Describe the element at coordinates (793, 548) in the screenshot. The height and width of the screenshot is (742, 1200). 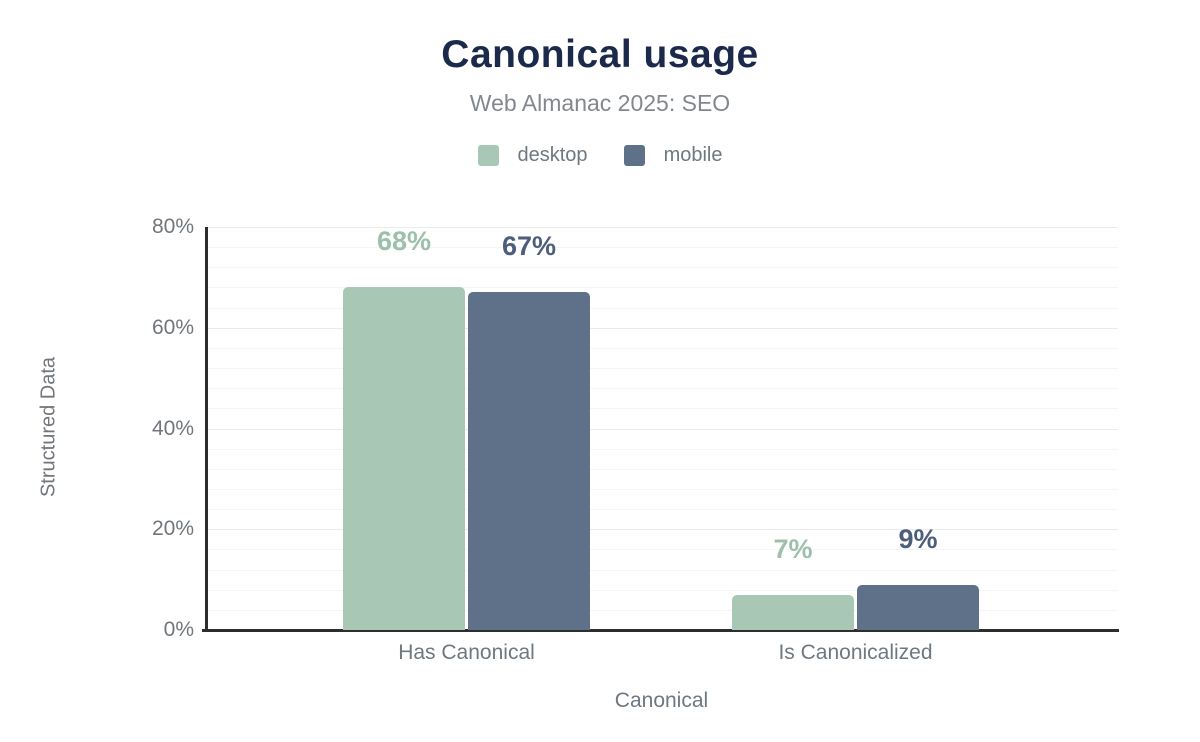
I see `bar-value-label-desktop-1: 7%` at that location.